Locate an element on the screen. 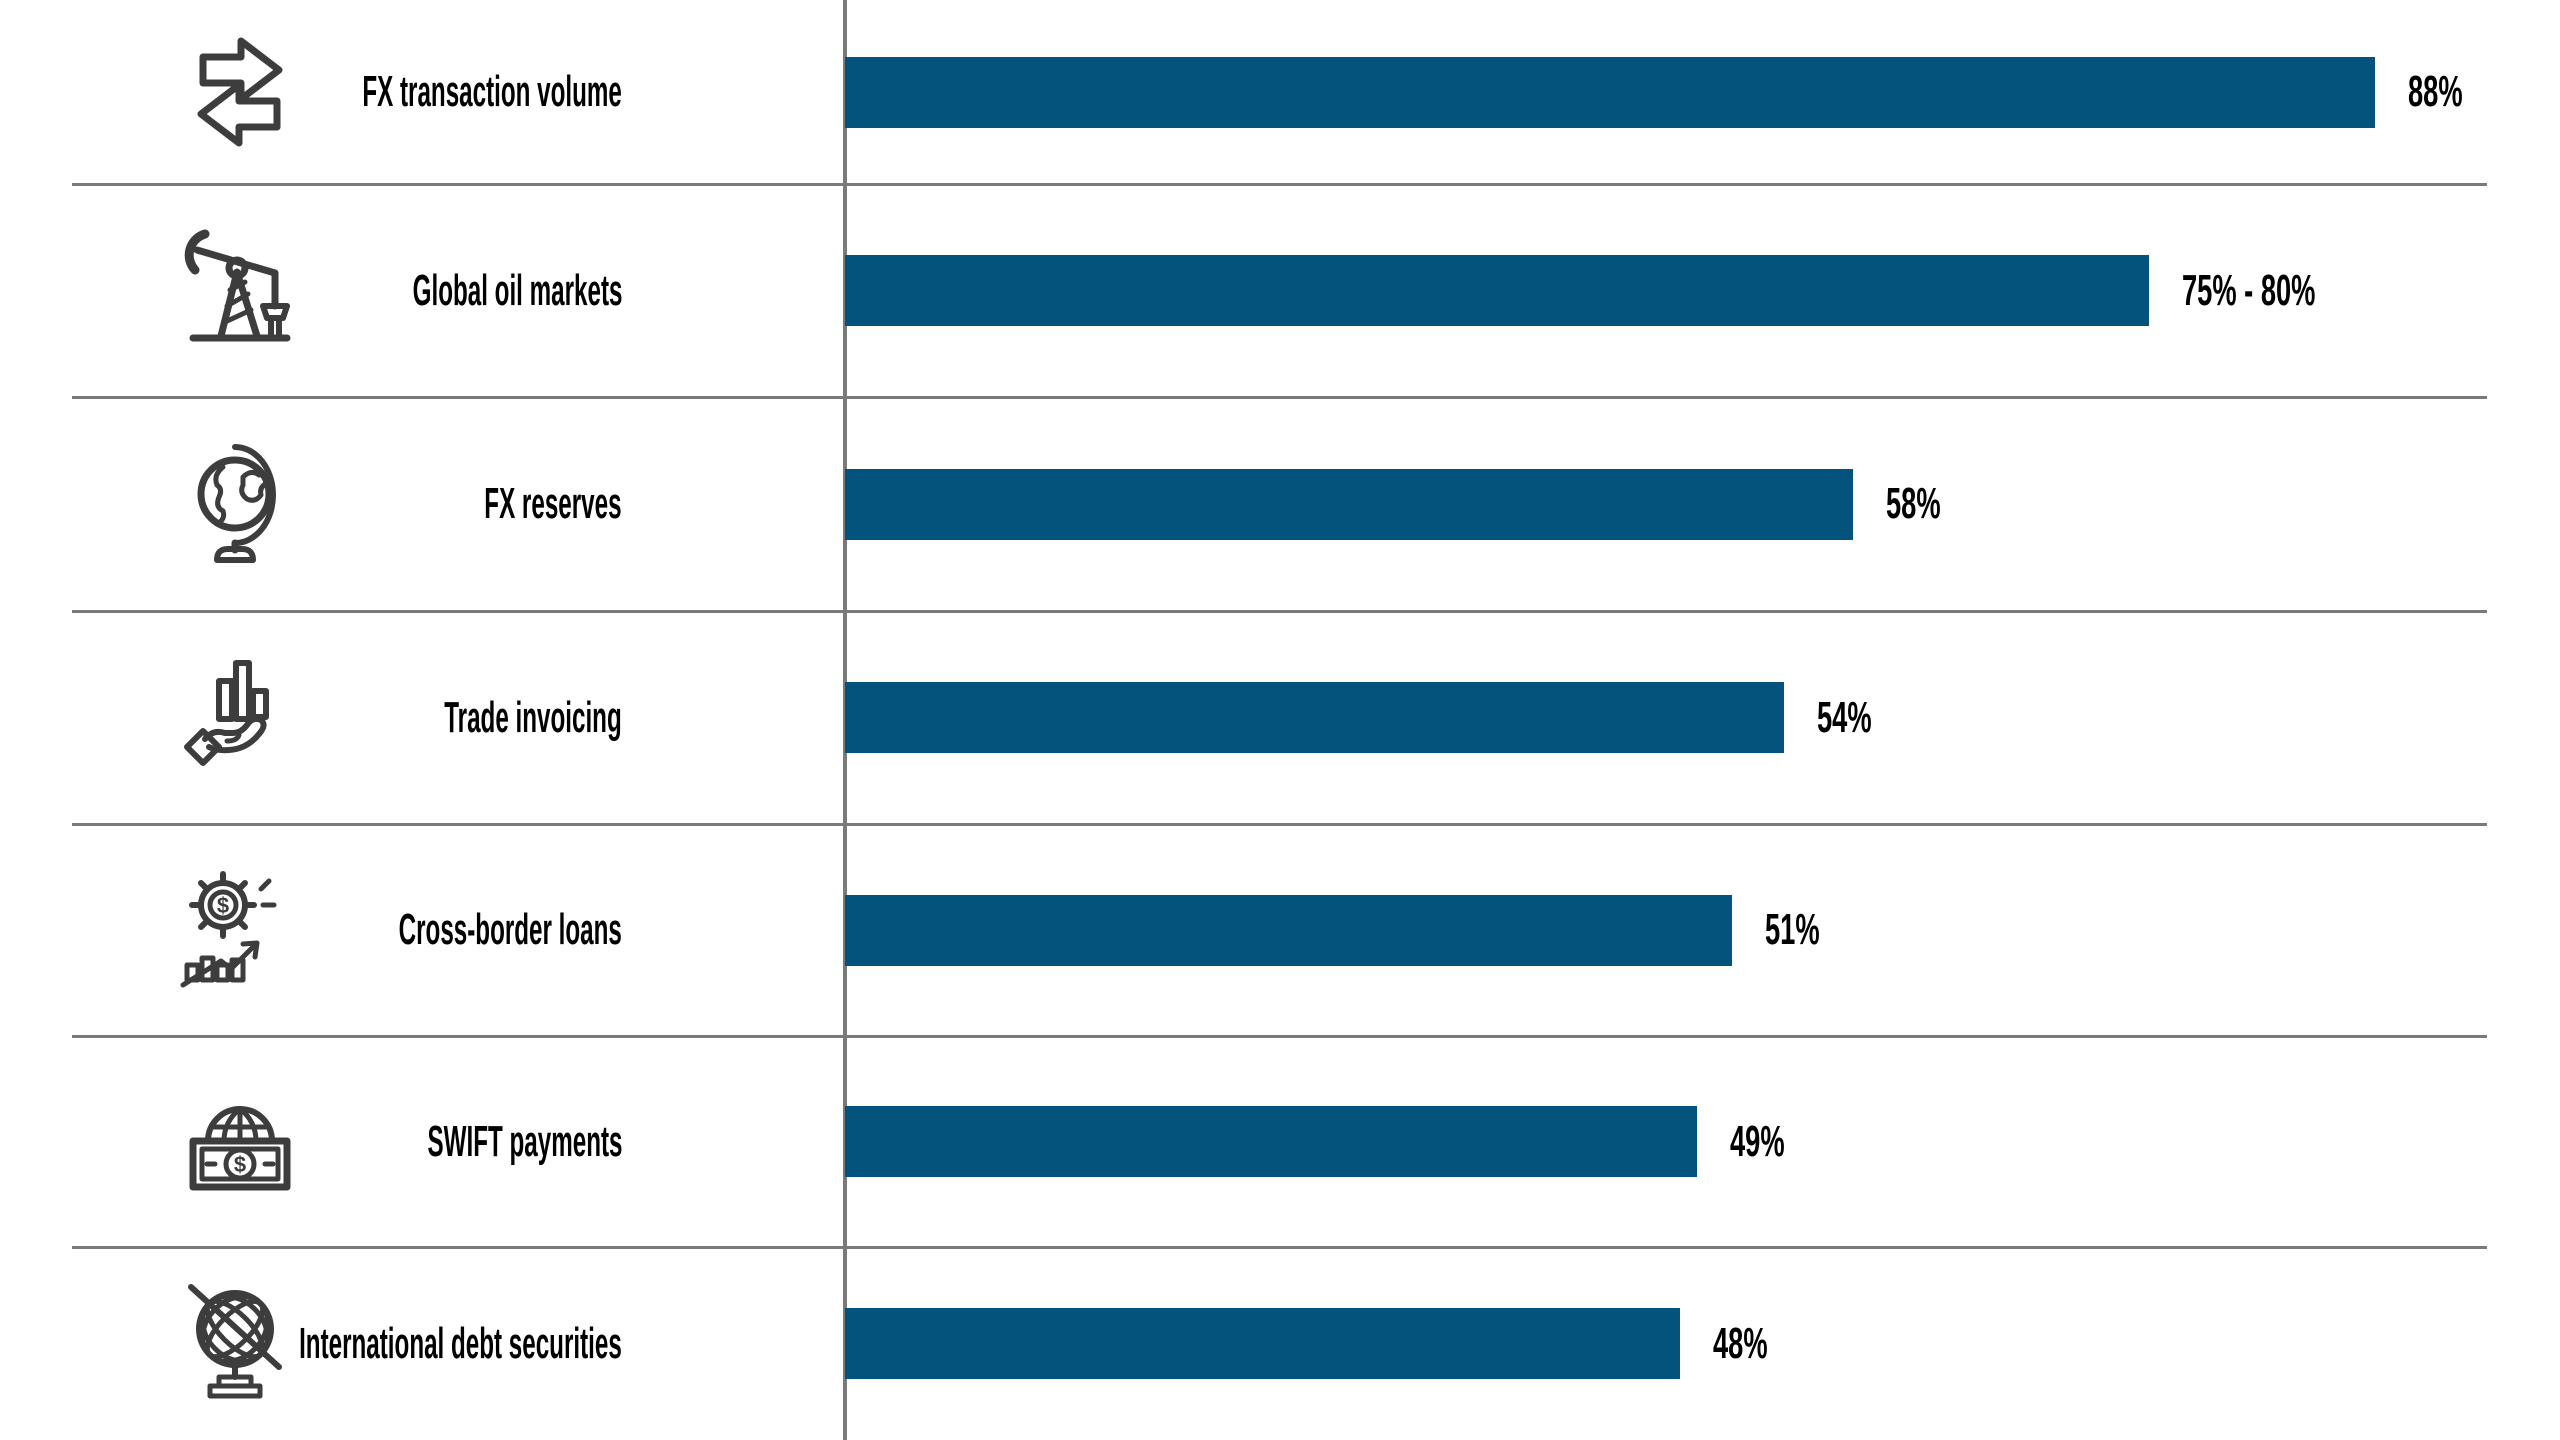 The height and width of the screenshot is (1440, 2560). category-label: International debt securities is located at coordinates (460, 1343).